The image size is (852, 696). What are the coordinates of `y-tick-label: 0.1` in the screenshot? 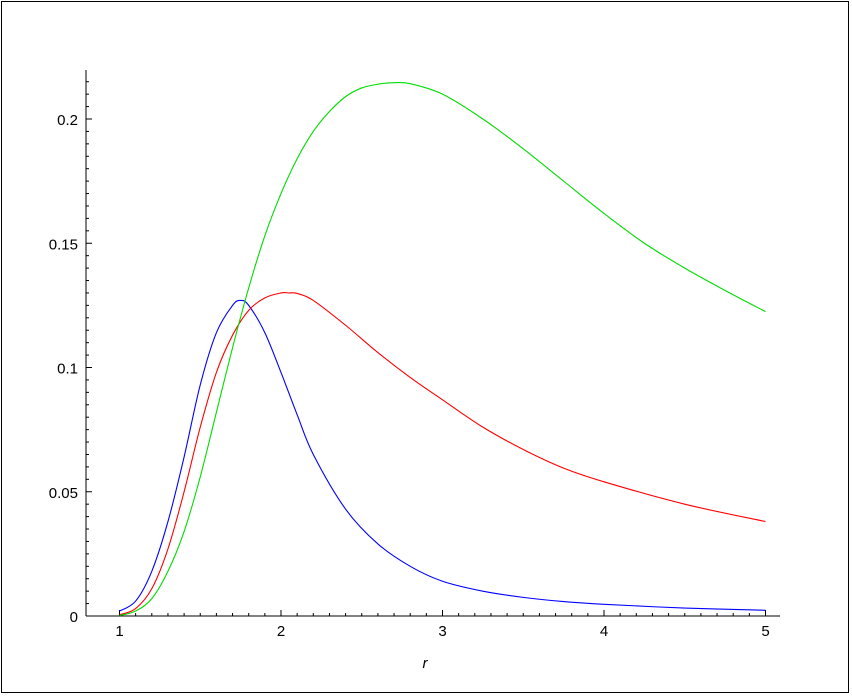 It's located at (67, 369).